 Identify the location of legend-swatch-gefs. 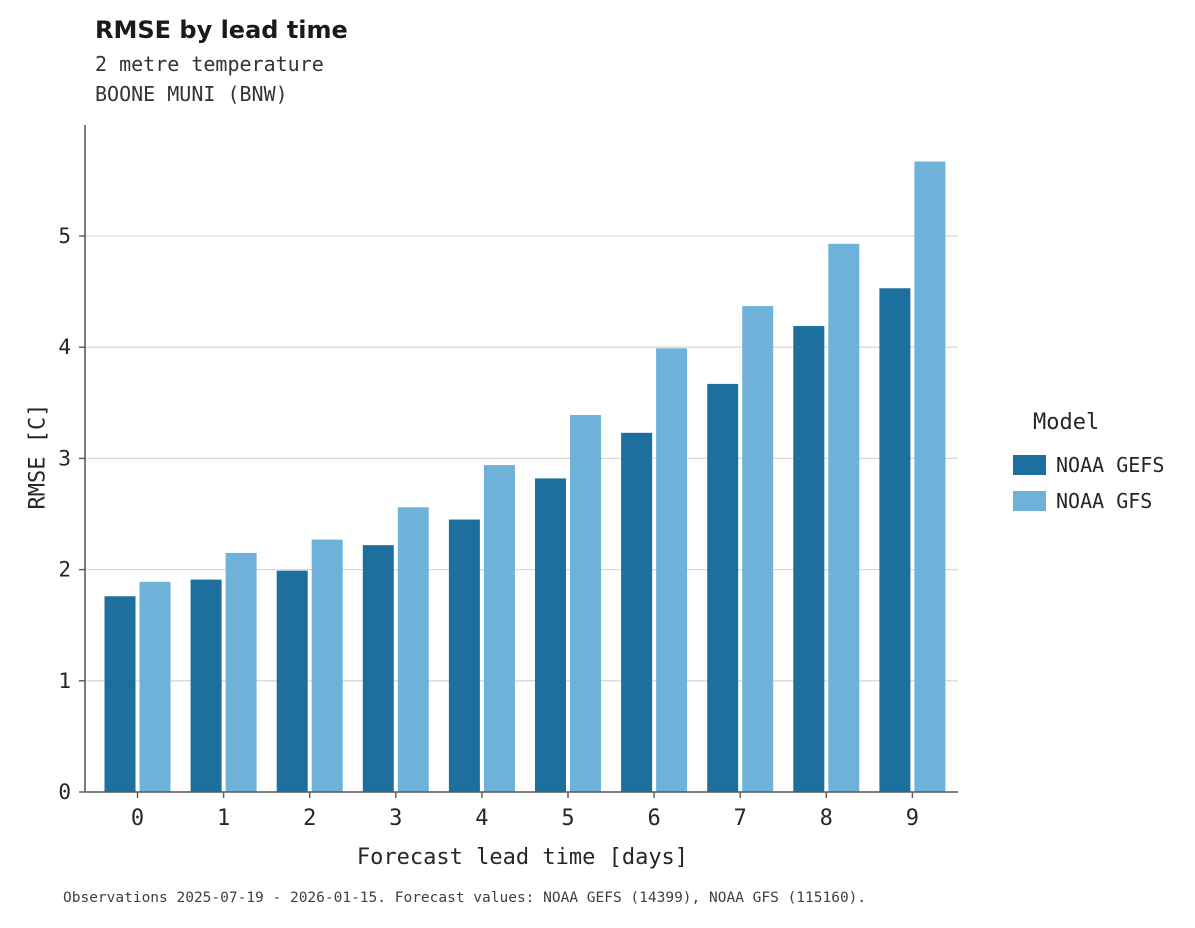
(1029, 465).